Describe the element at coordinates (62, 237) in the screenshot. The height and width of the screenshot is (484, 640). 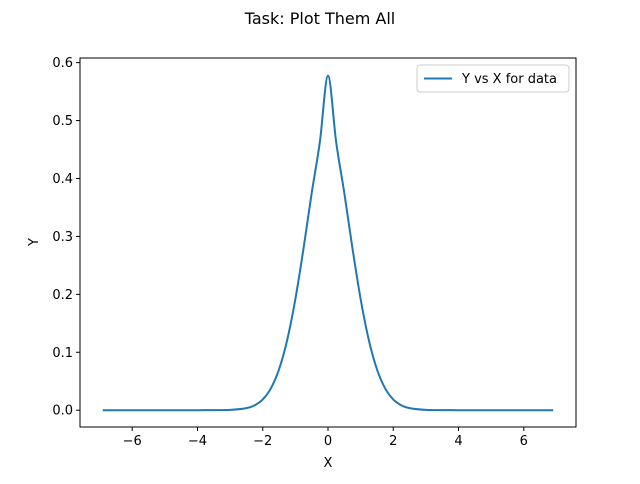
I see `y-tick-label: 0.3` at that location.